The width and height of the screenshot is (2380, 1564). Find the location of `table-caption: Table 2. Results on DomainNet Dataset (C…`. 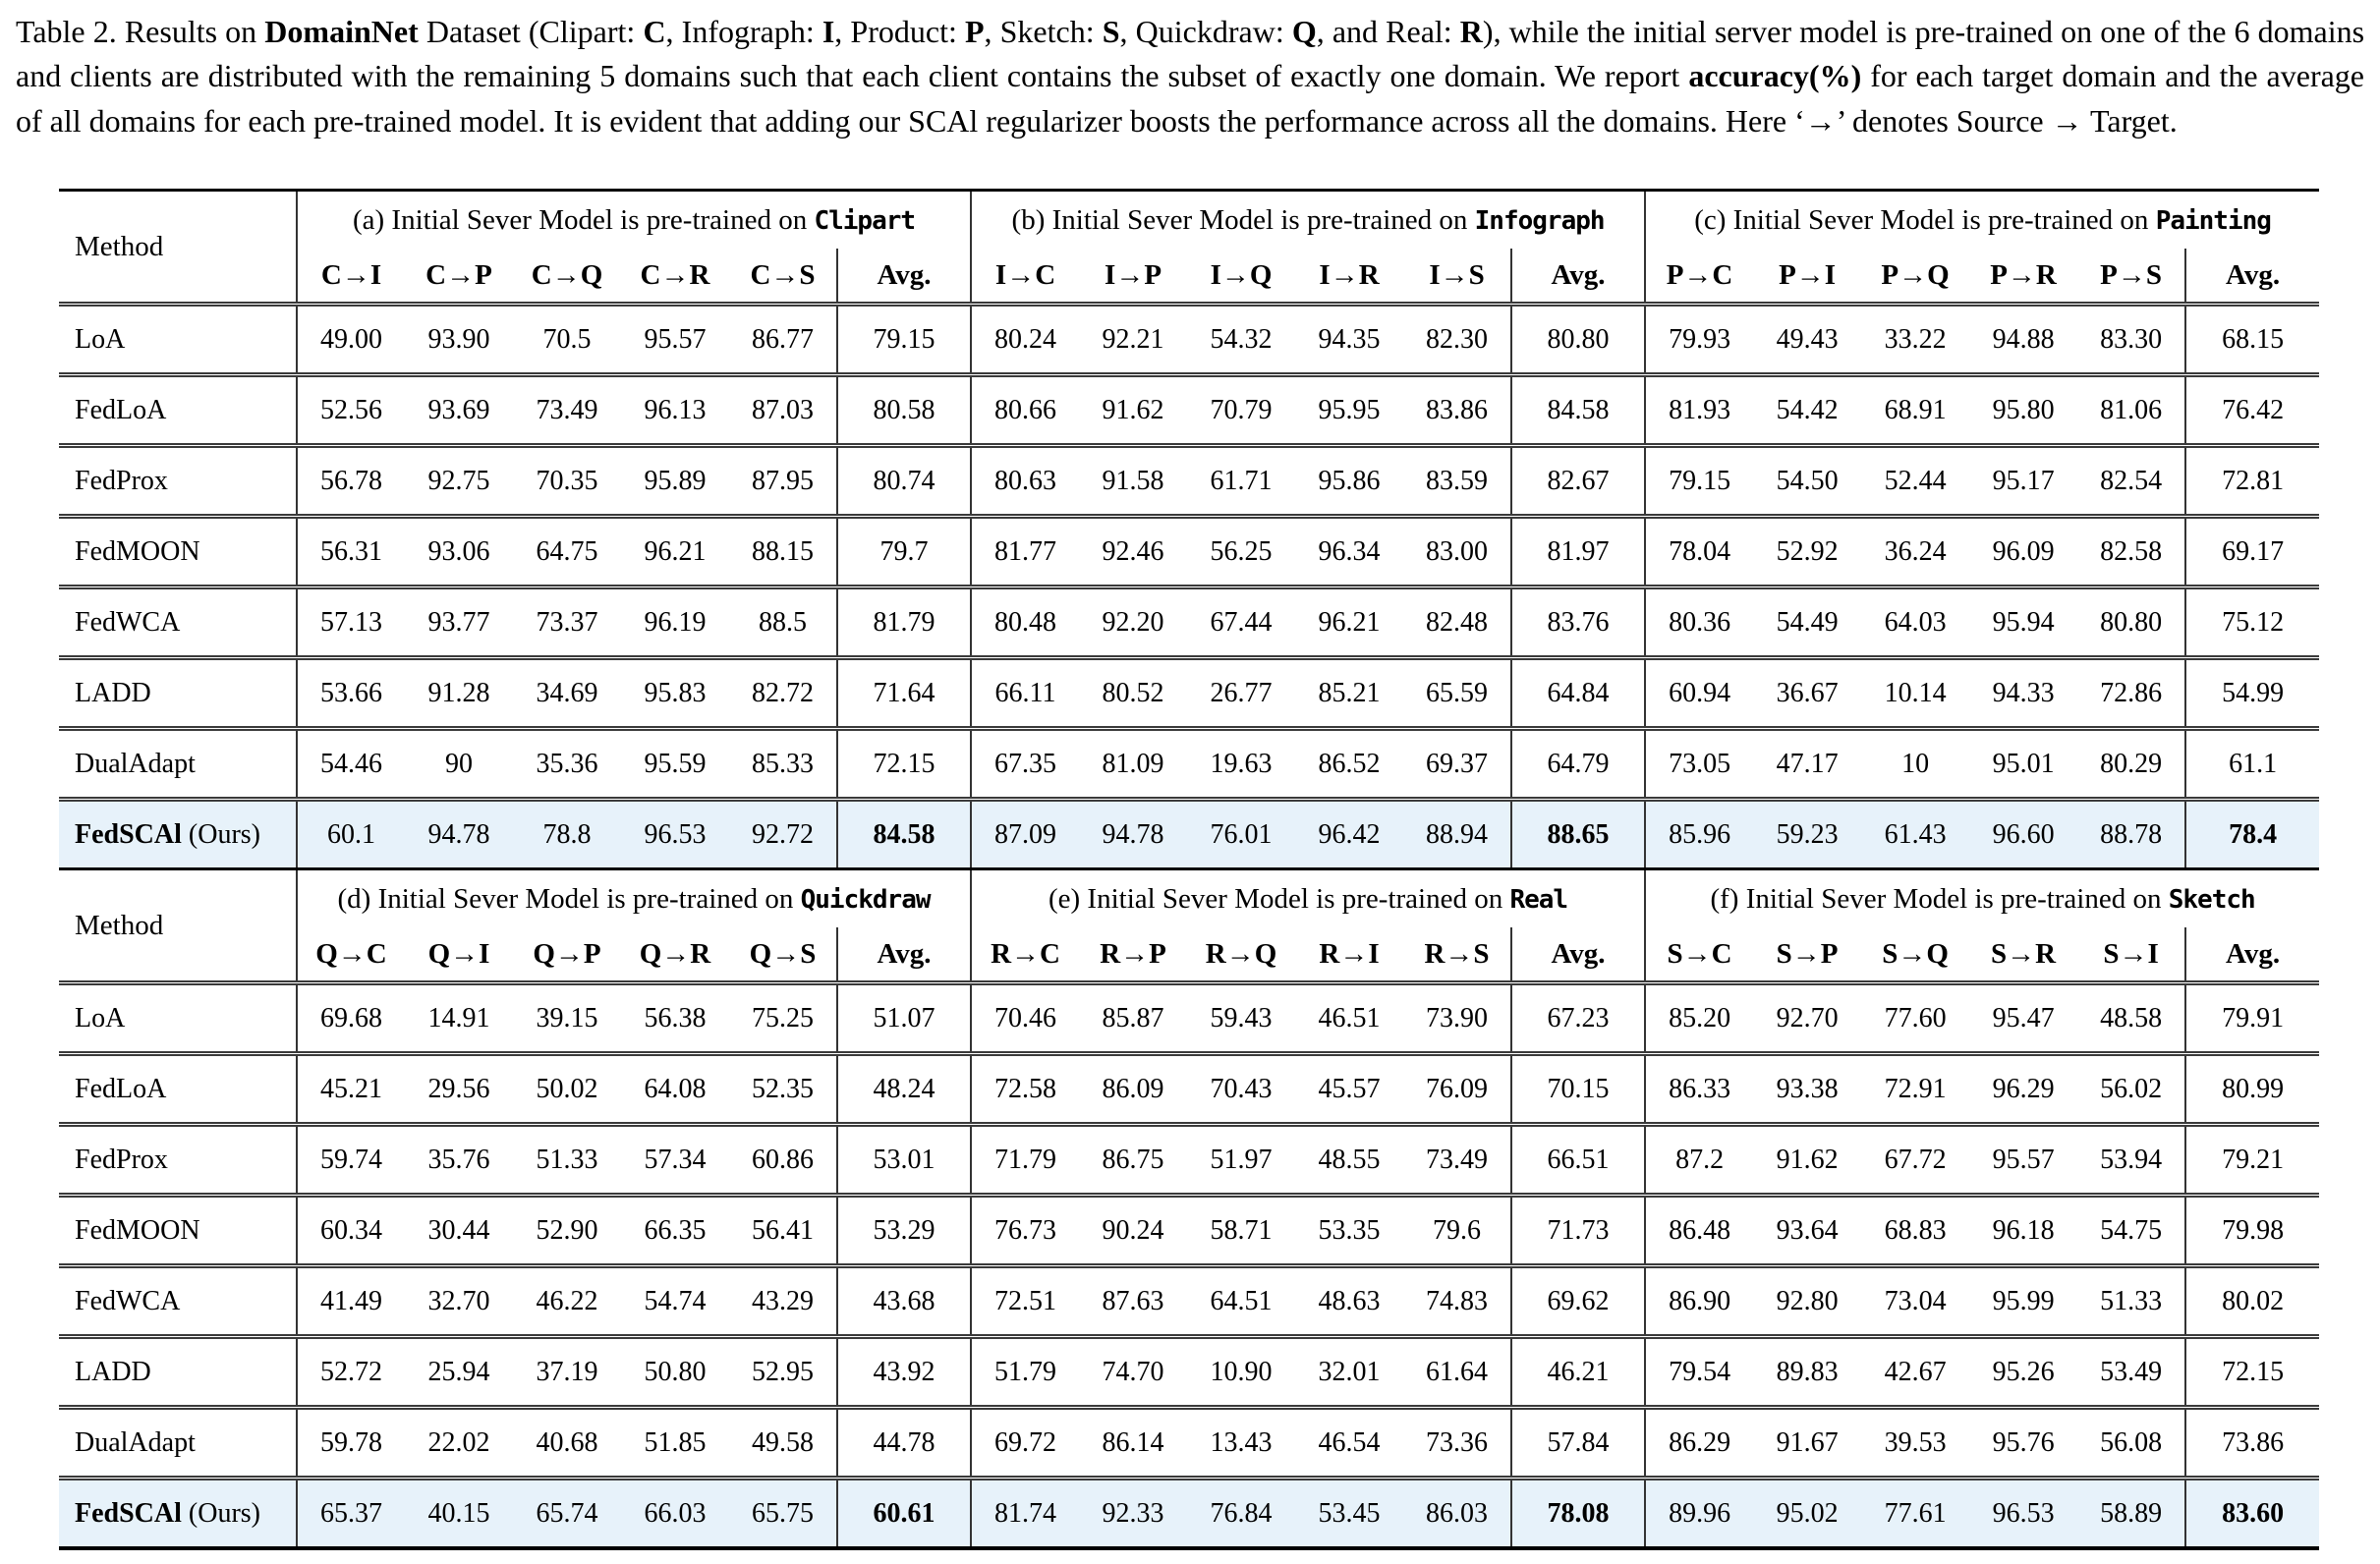

table-caption: Table 2. Results on DomainNet Dataset (C… is located at coordinates (1190, 76).